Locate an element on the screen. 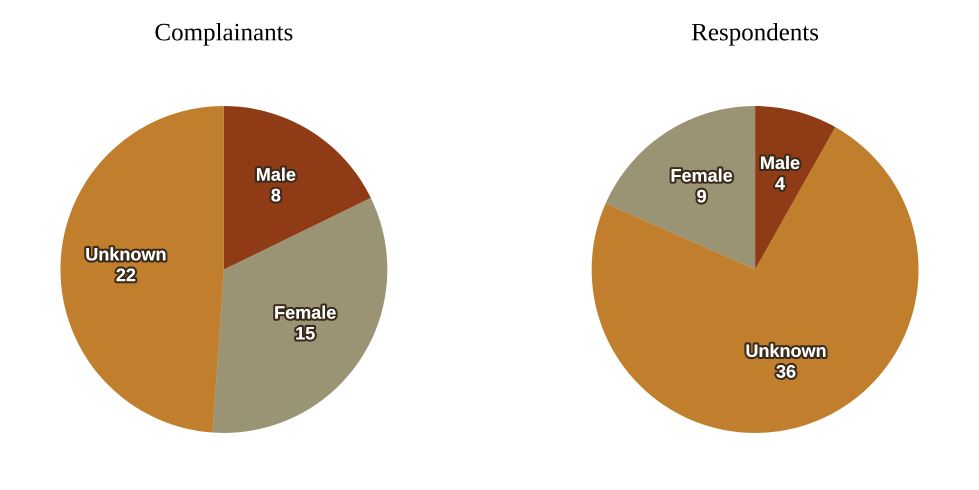  chart-title: Respondents is located at coordinates (755, 34).